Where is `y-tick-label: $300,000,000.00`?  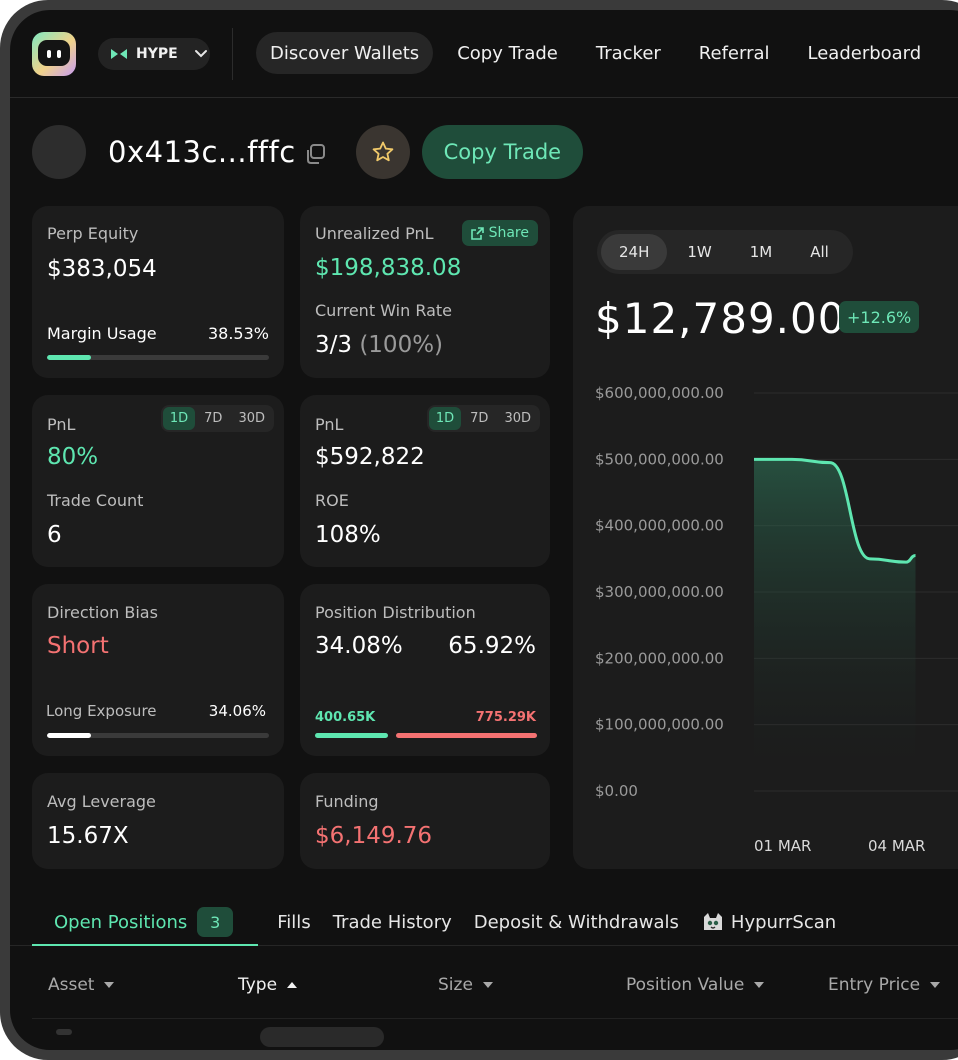
y-tick-label: $300,000,000.00 is located at coordinates (659, 592).